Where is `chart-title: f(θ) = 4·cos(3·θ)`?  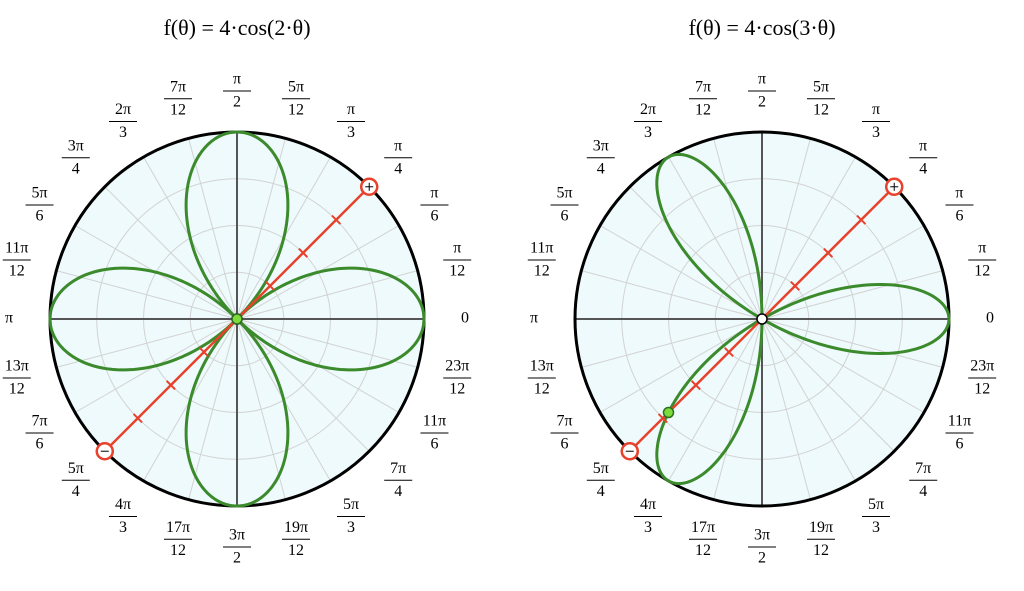
chart-title: f(θ) = 4·cos(3·θ) is located at coordinates (761, 27).